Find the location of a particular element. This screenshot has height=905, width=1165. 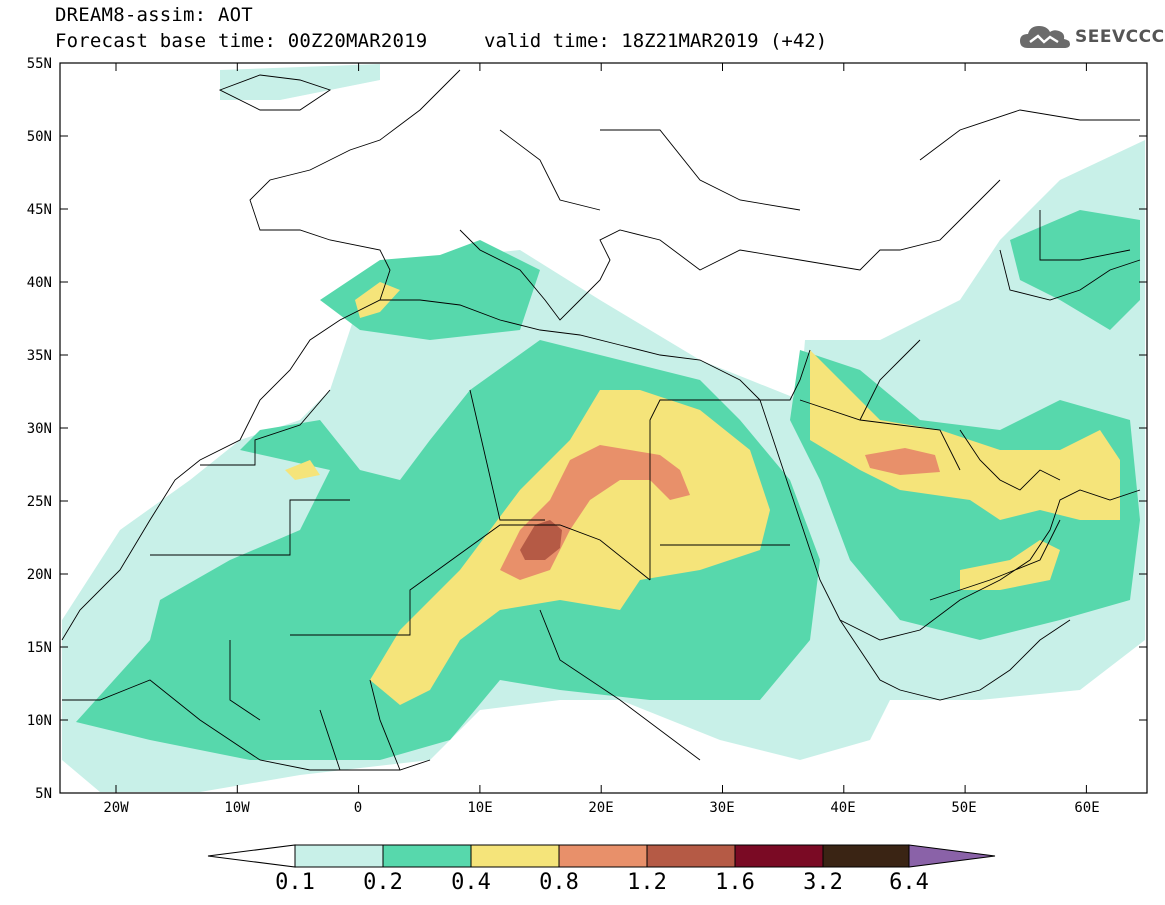

lat-label: 55N is located at coordinates (39, 64).